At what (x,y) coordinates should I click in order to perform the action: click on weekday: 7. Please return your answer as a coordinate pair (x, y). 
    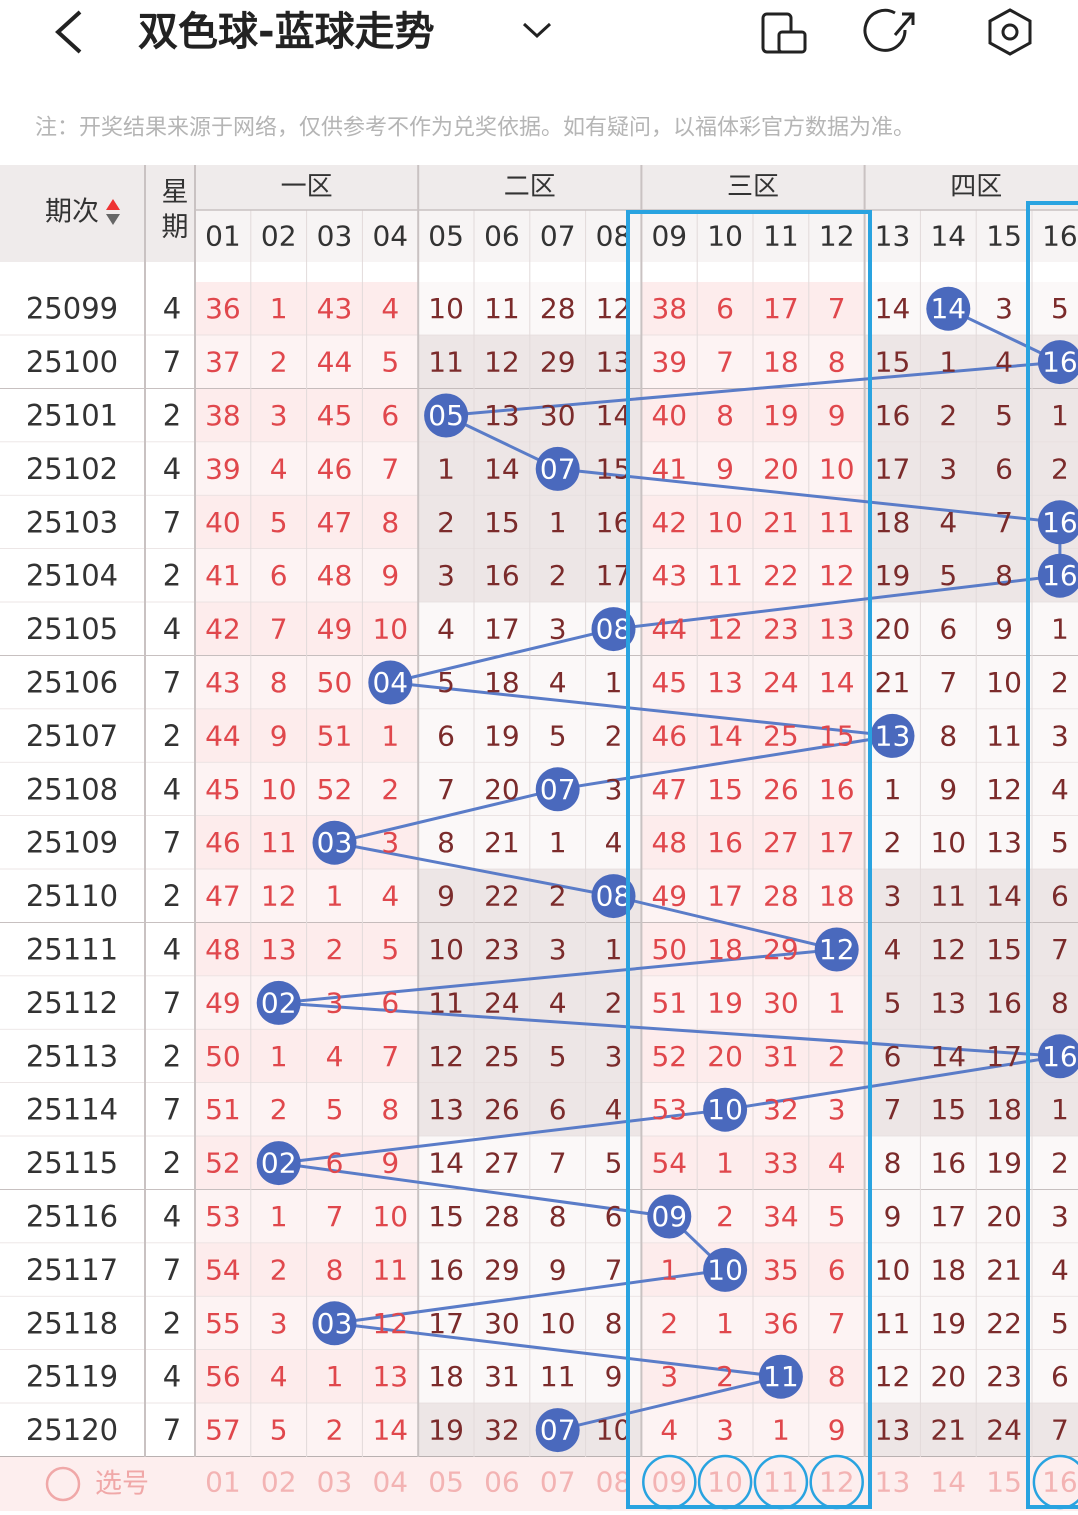
    Looking at the image, I should click on (172, 1430).